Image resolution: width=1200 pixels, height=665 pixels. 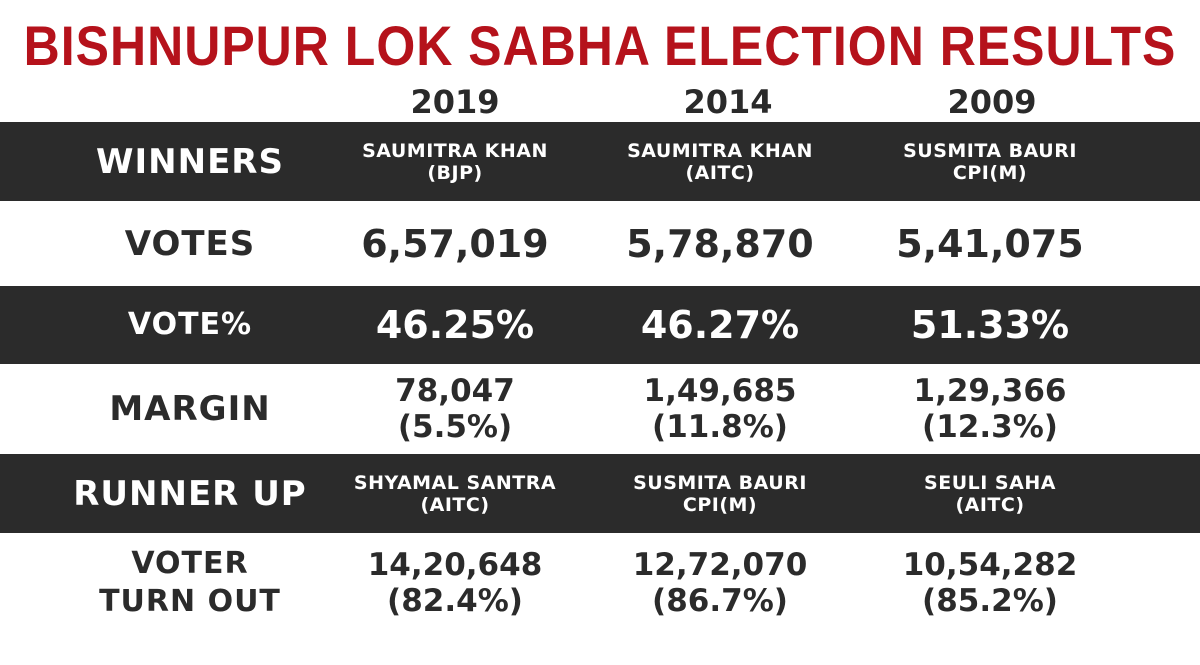 I want to click on turnout-2009-votes: 10,54,282, so click(x=990, y=565).